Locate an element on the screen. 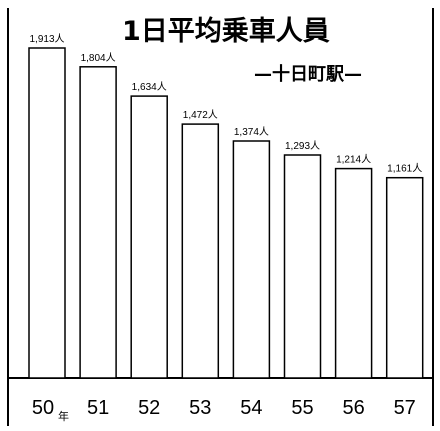 Image resolution: width=440 pixels, height=431 pixels. data-label-55: 1,293人 is located at coordinates (302, 146).